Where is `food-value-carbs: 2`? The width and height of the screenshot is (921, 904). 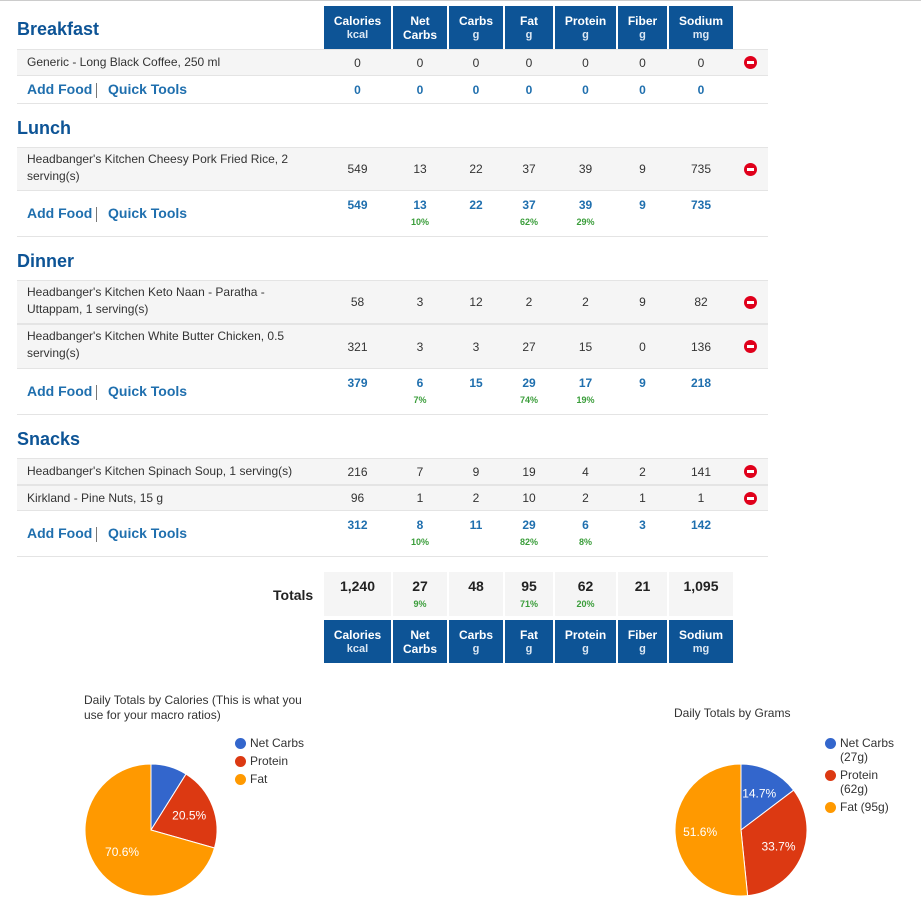 food-value-carbs: 2 is located at coordinates (476, 498).